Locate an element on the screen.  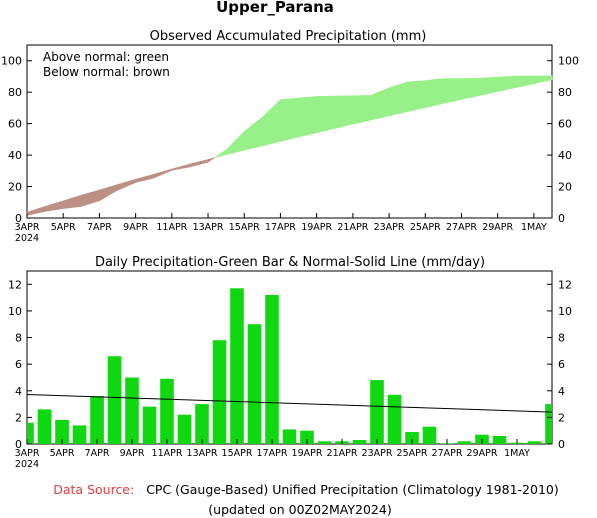
daily-ylabel-left-5: 10 is located at coordinates (15, 311).